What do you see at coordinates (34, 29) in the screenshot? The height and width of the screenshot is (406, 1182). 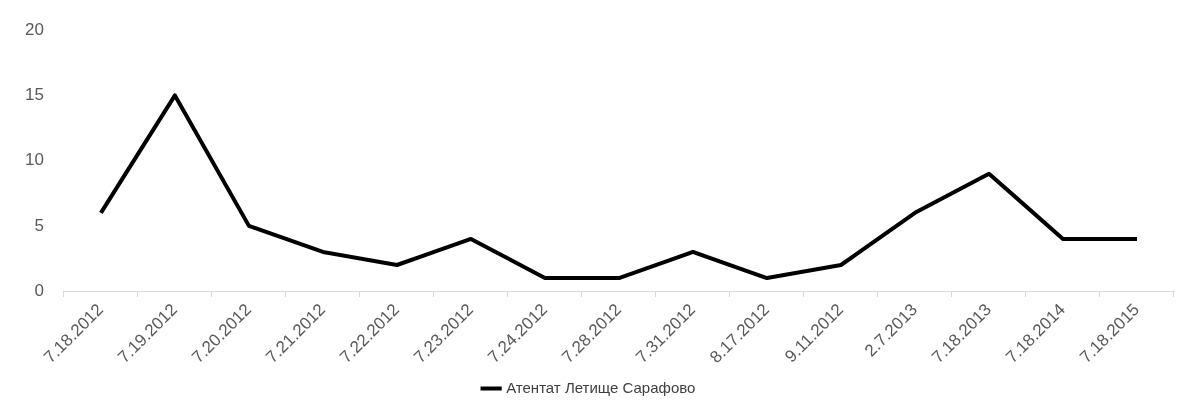 I see `y-tick-label: 20` at bounding box center [34, 29].